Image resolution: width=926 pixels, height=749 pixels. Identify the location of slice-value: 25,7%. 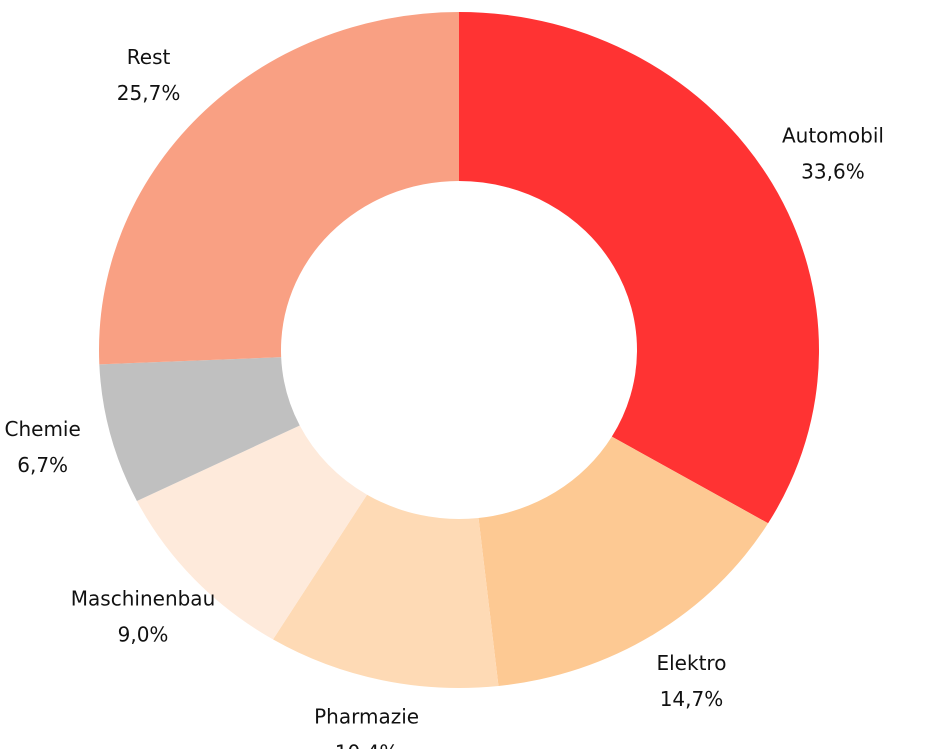
(149, 93).